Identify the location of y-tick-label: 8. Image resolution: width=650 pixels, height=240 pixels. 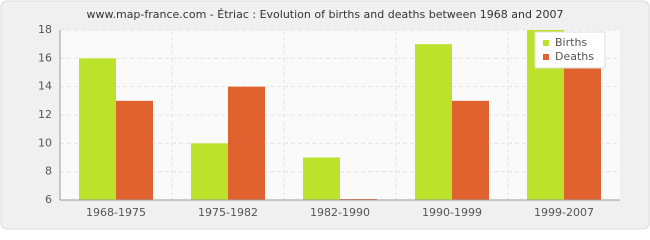
(48, 171).